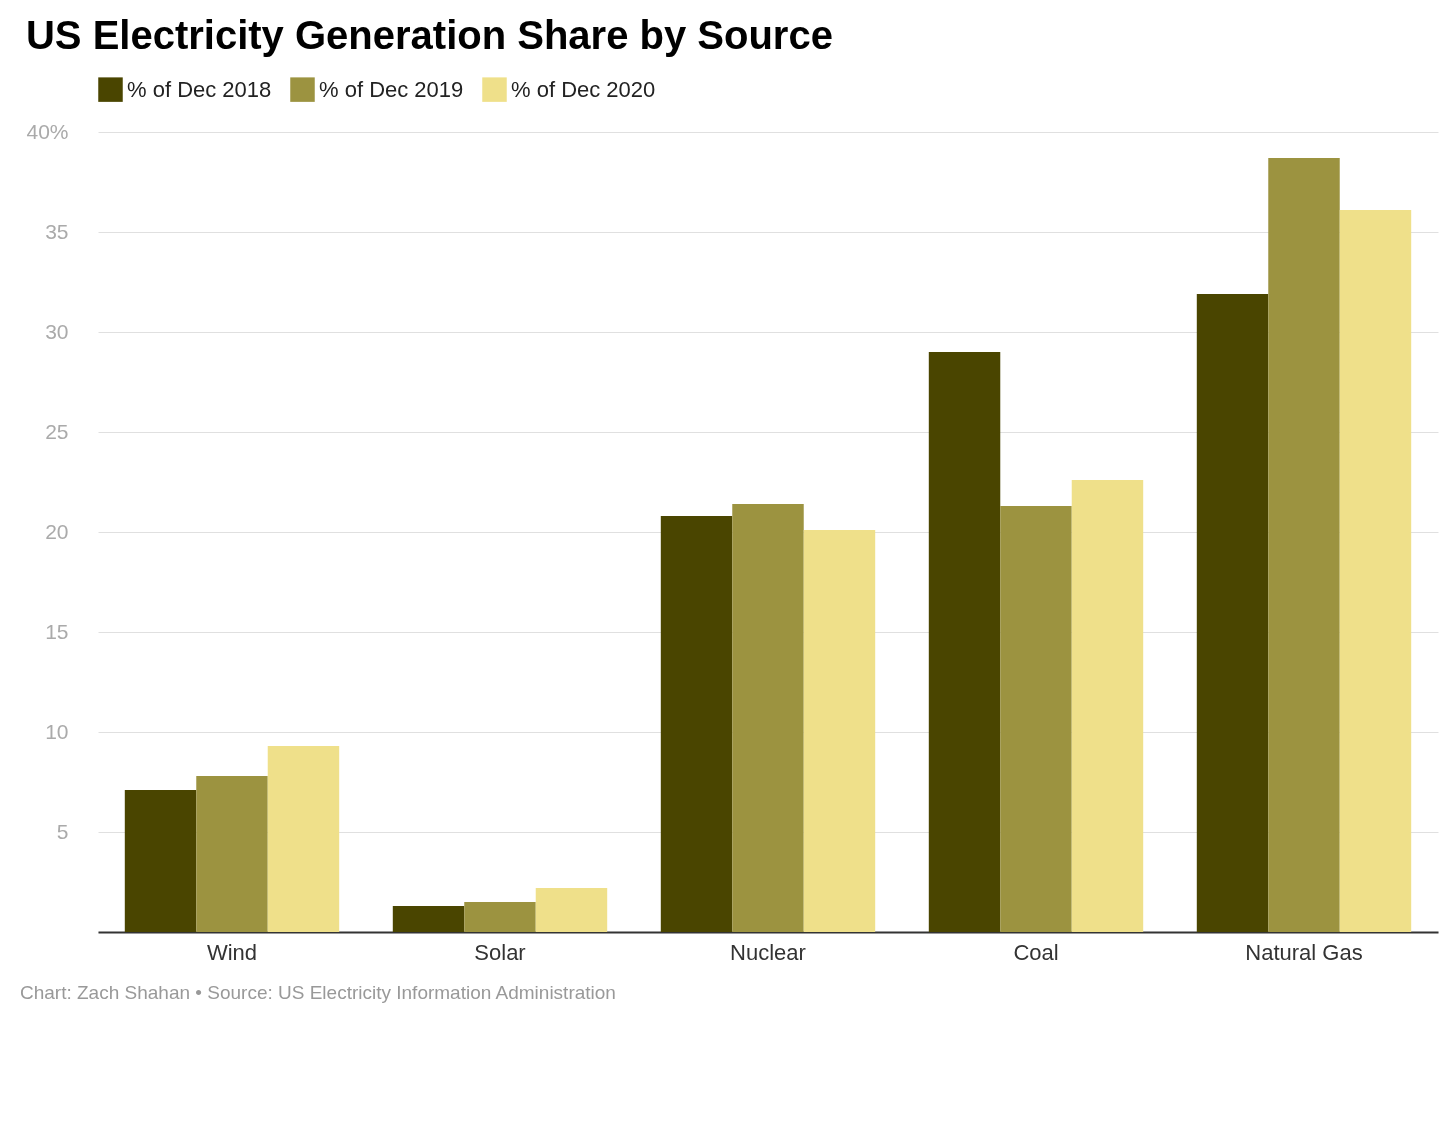 The image size is (1440, 1140). What do you see at coordinates (57, 631) in the screenshot?
I see `y-tick-label: 15` at bounding box center [57, 631].